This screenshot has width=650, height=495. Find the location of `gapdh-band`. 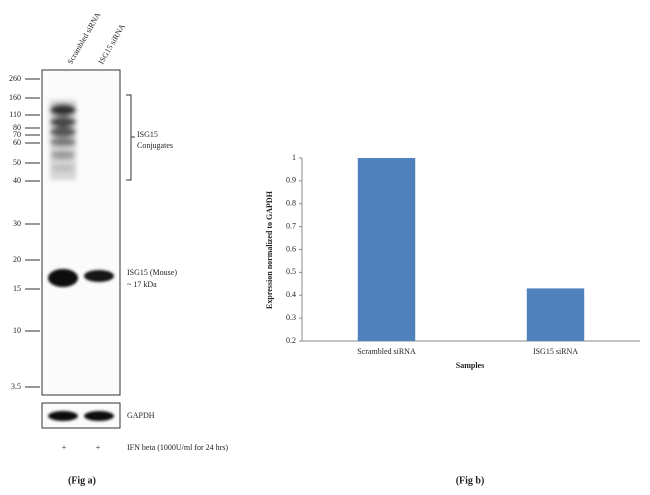

gapdh-band is located at coordinates (81, 416).